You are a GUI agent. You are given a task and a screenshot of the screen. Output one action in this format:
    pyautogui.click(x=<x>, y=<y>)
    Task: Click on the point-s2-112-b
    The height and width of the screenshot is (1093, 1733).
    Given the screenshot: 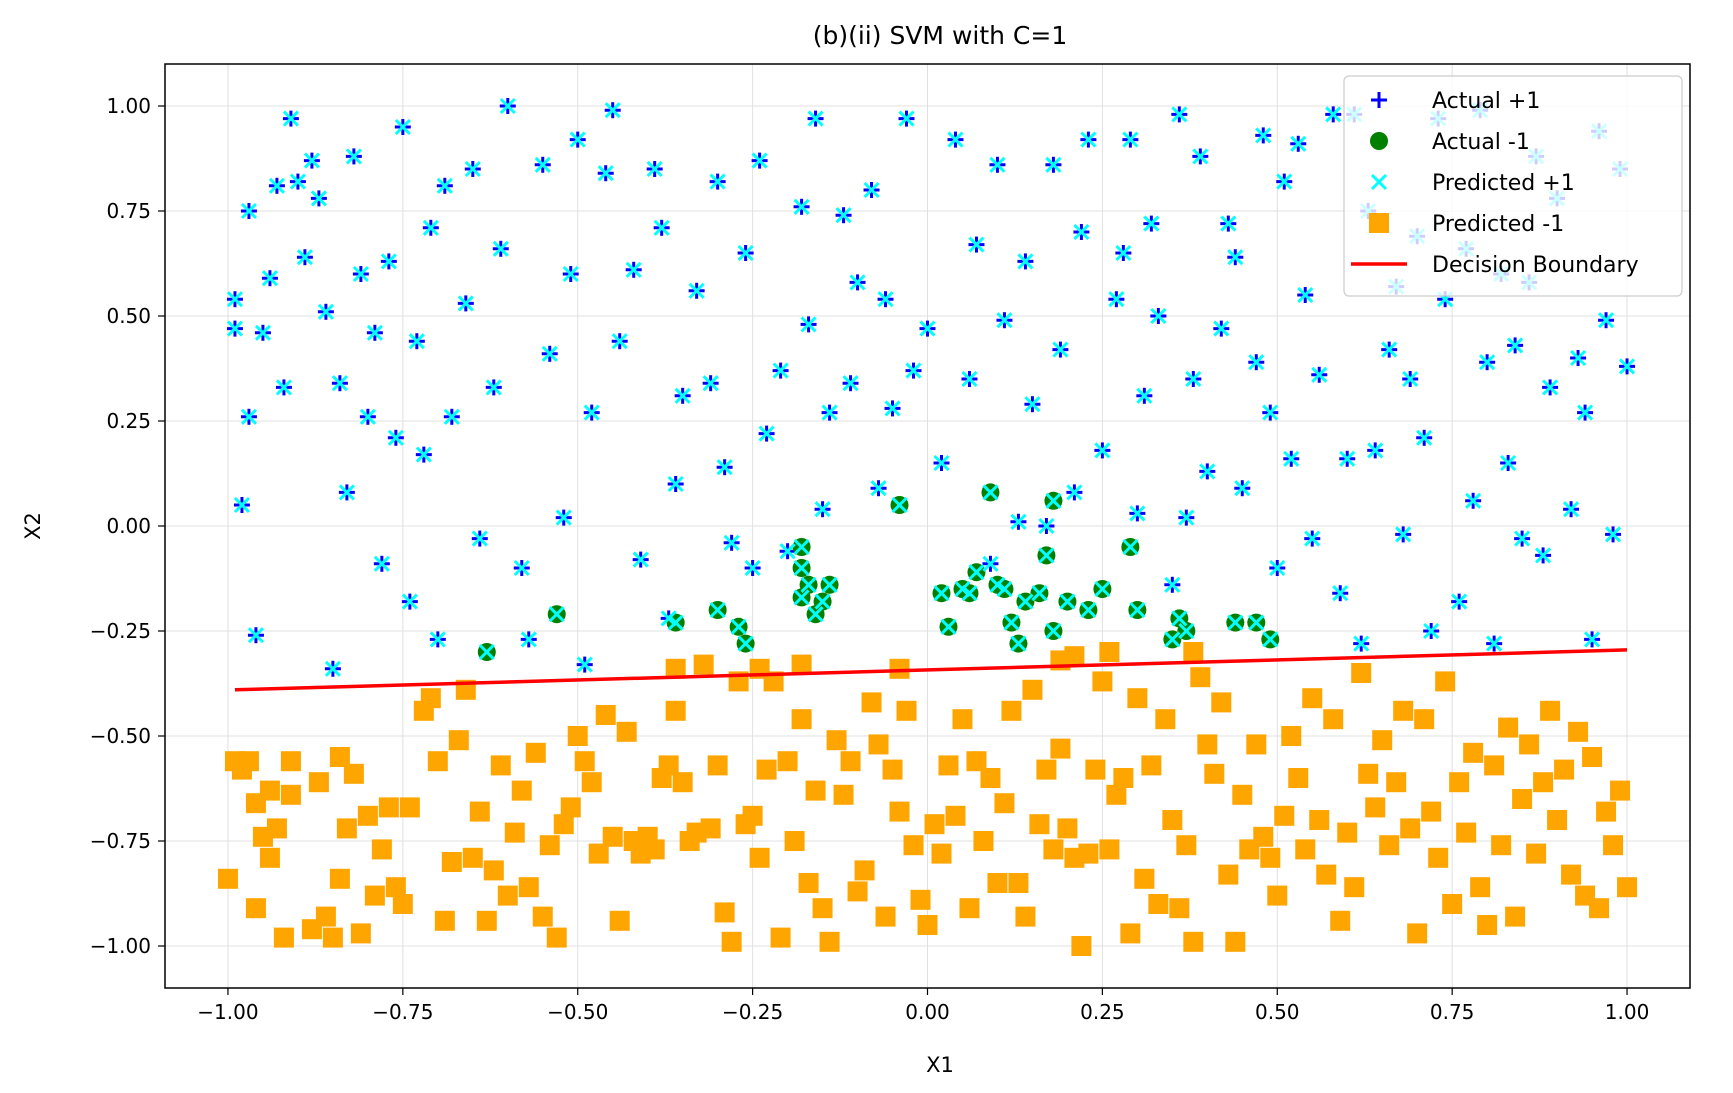 What is the action you would take?
    pyautogui.click(x=1193, y=379)
    